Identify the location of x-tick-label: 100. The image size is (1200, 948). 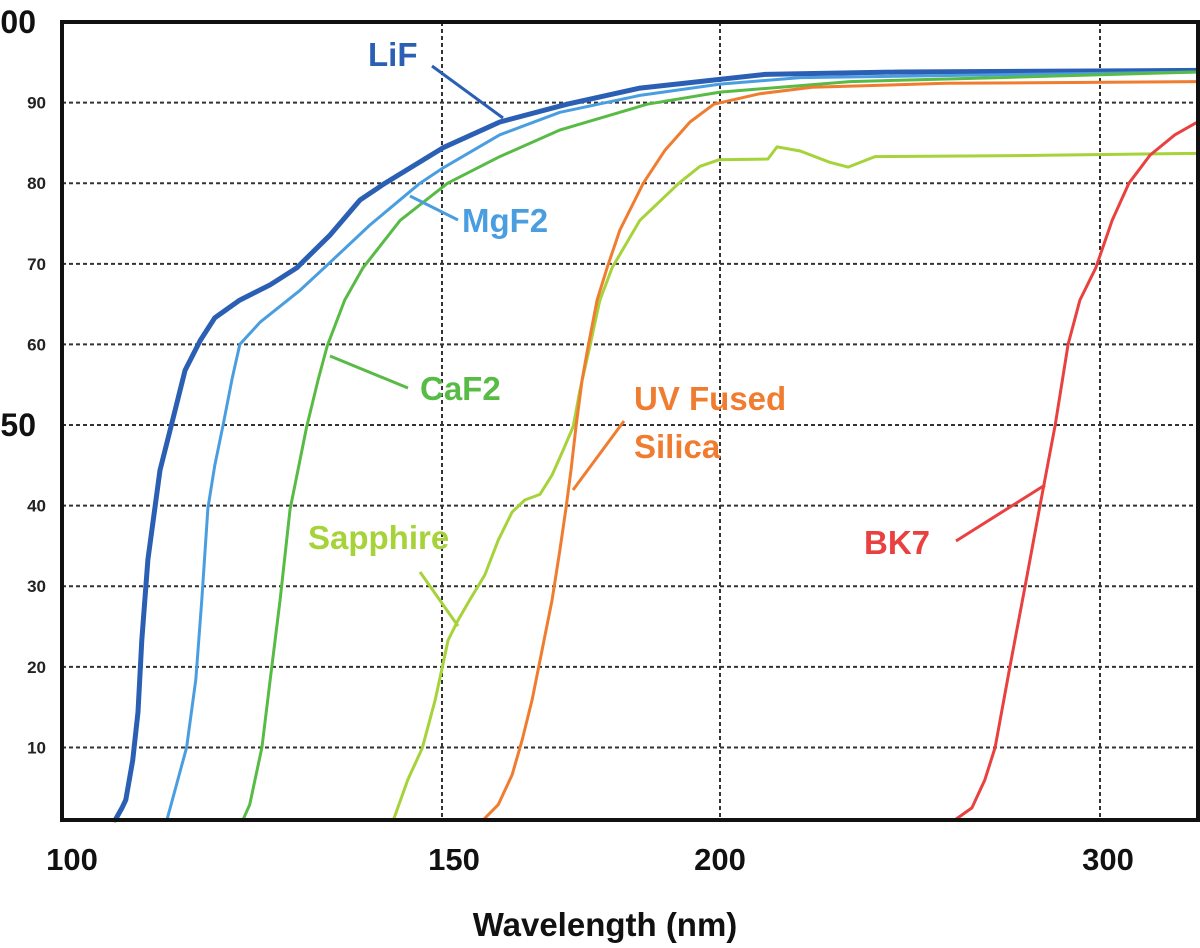
(72, 859).